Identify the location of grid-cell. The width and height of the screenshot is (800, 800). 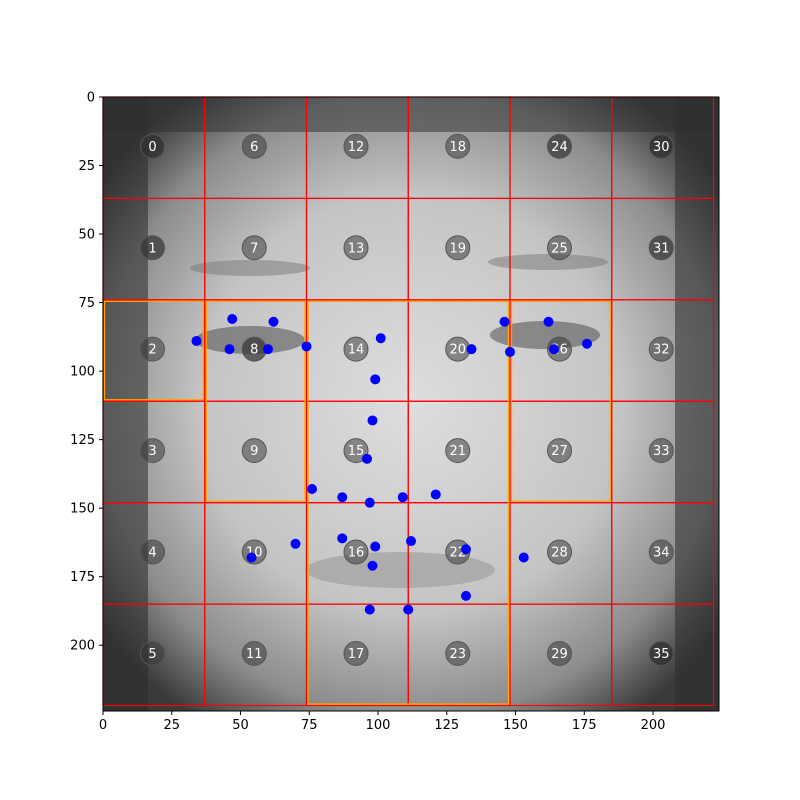
(663, 655).